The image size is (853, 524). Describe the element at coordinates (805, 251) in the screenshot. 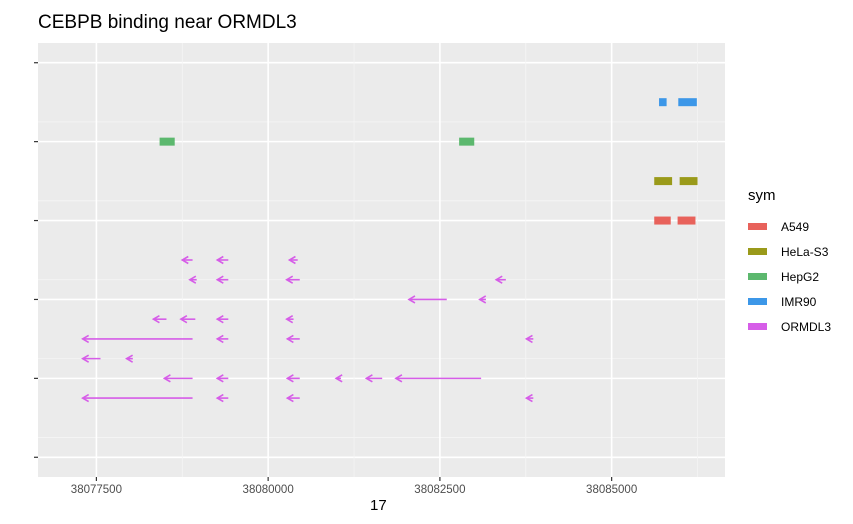

I see `legend-label-hela-s3: HeLa-S3` at that location.